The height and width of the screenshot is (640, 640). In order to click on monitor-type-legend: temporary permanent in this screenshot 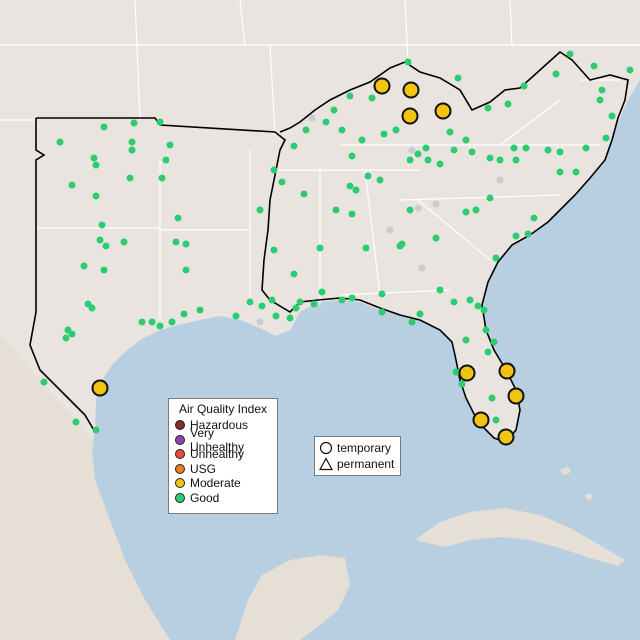, I will do `click(357, 456)`.